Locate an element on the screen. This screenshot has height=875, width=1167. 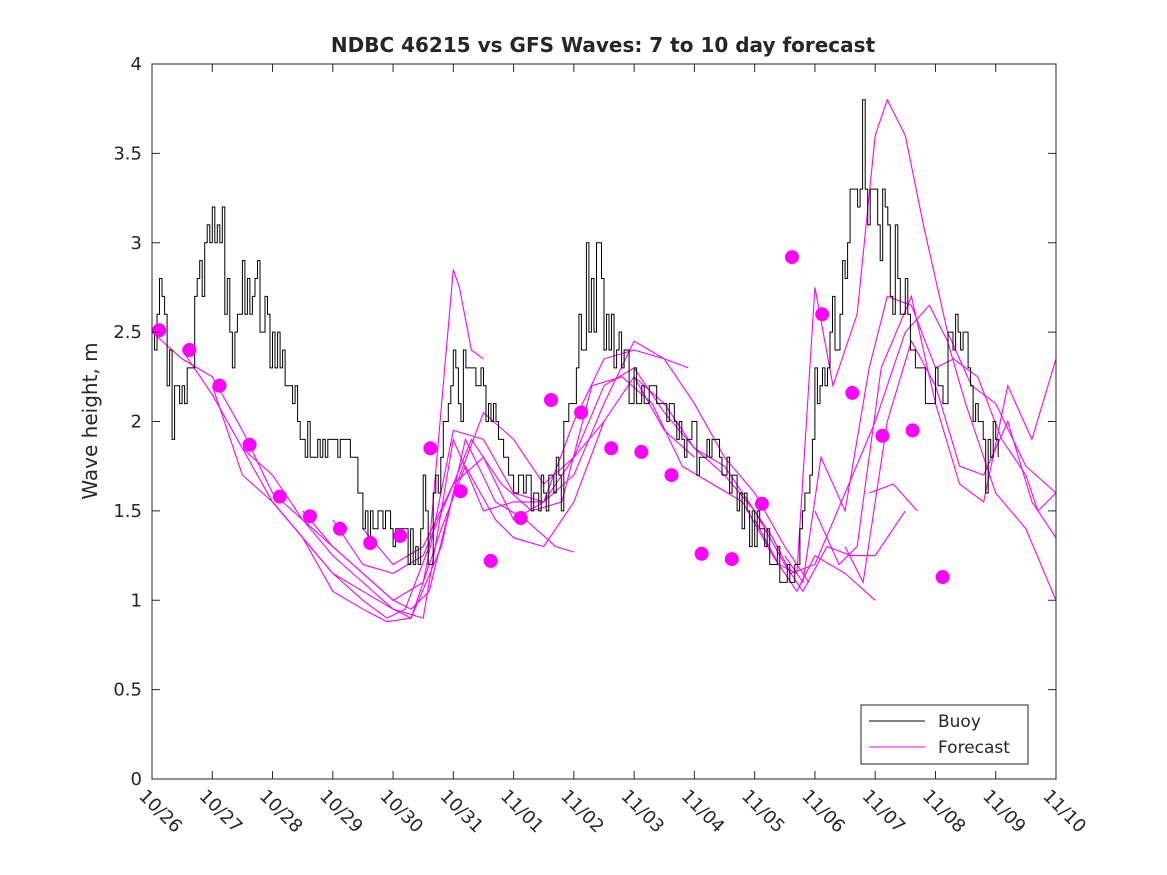
y-tick-label: 0 is located at coordinates (136, 779).